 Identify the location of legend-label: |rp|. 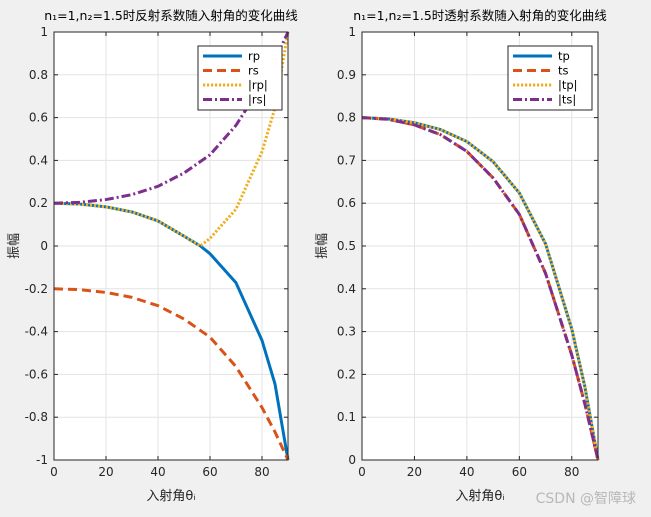
(258, 85).